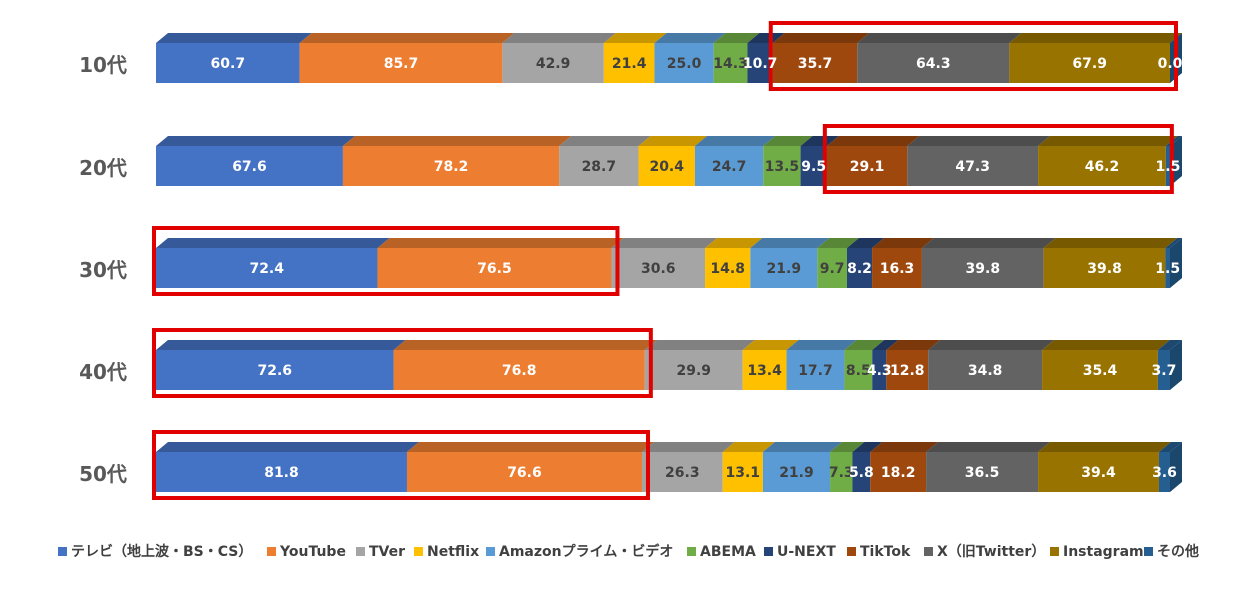 The image size is (1251, 601). I want to click on bar-segment-u-next, so click(766, 58).